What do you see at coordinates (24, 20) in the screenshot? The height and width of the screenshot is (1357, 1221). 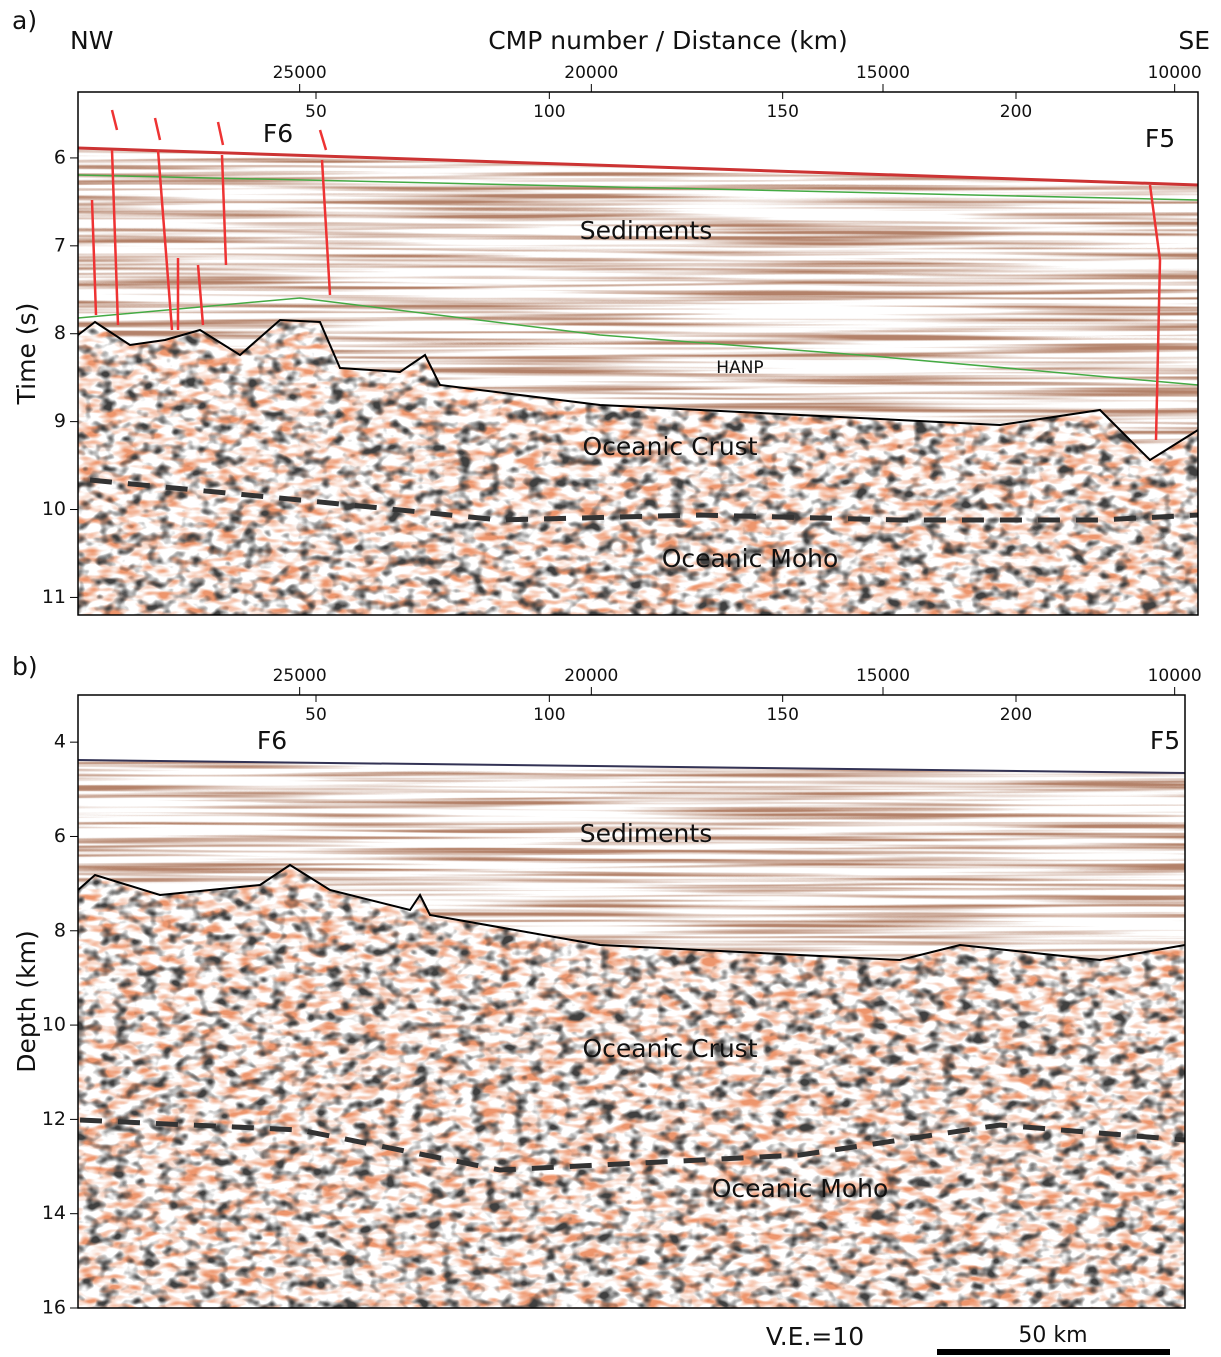 I see `panel-label: a)` at bounding box center [24, 20].